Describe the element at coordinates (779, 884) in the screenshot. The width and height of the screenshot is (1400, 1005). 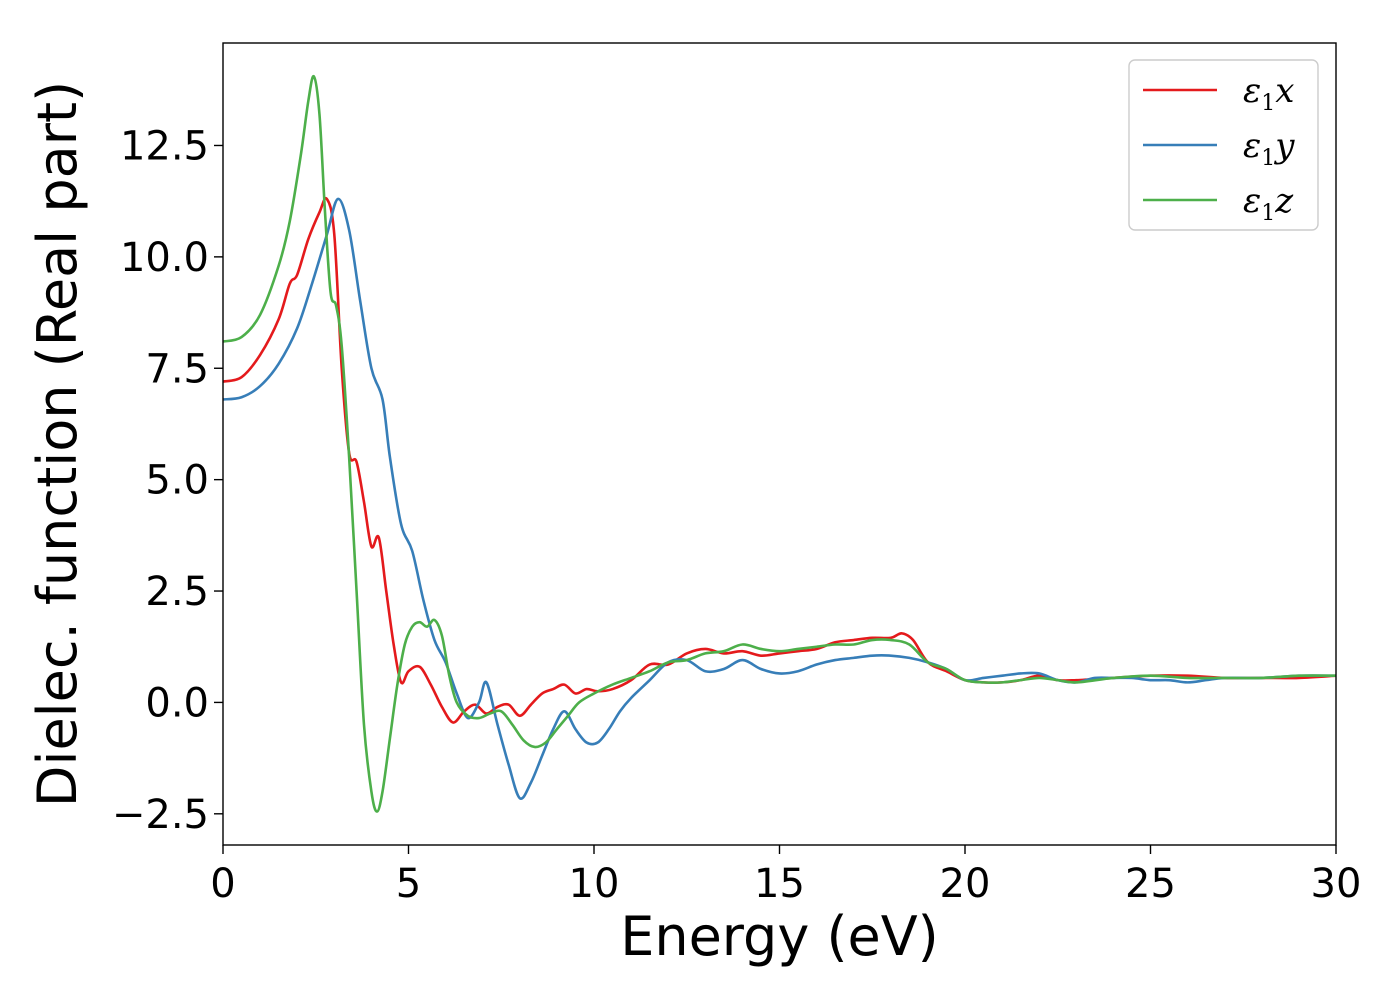
I see `x-tick-label: 15` at that location.